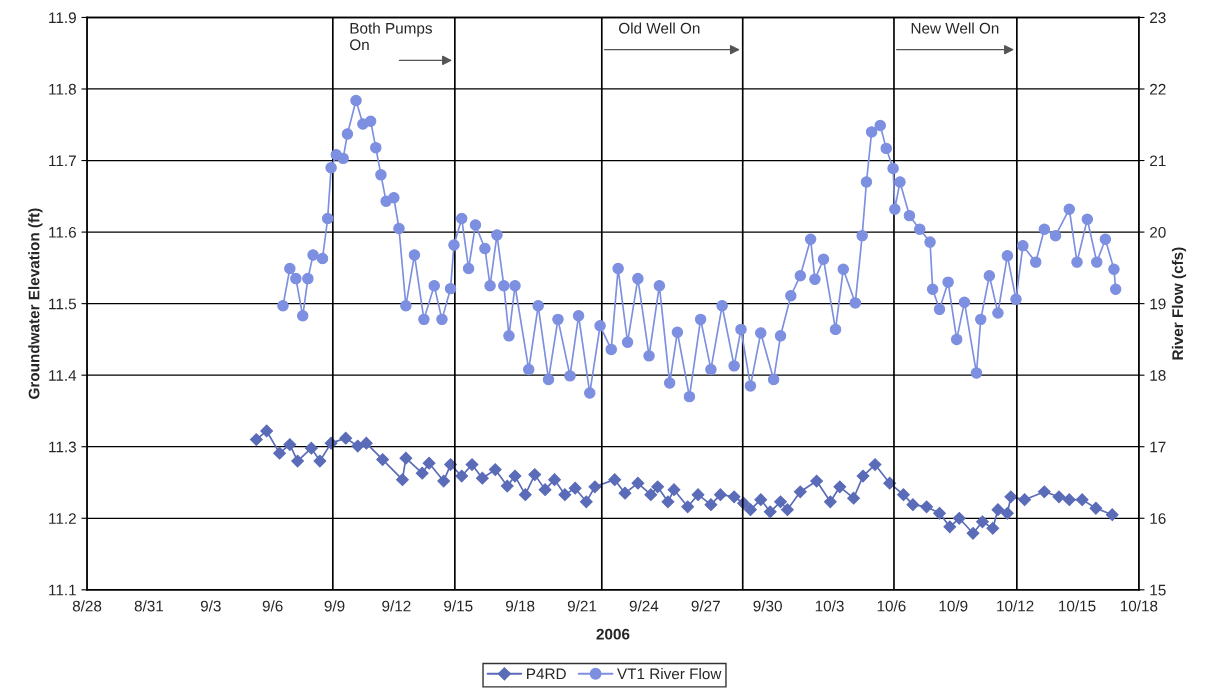 This screenshot has height=698, width=1209. I want to click on y2-tick-label: 15, so click(1158, 590).